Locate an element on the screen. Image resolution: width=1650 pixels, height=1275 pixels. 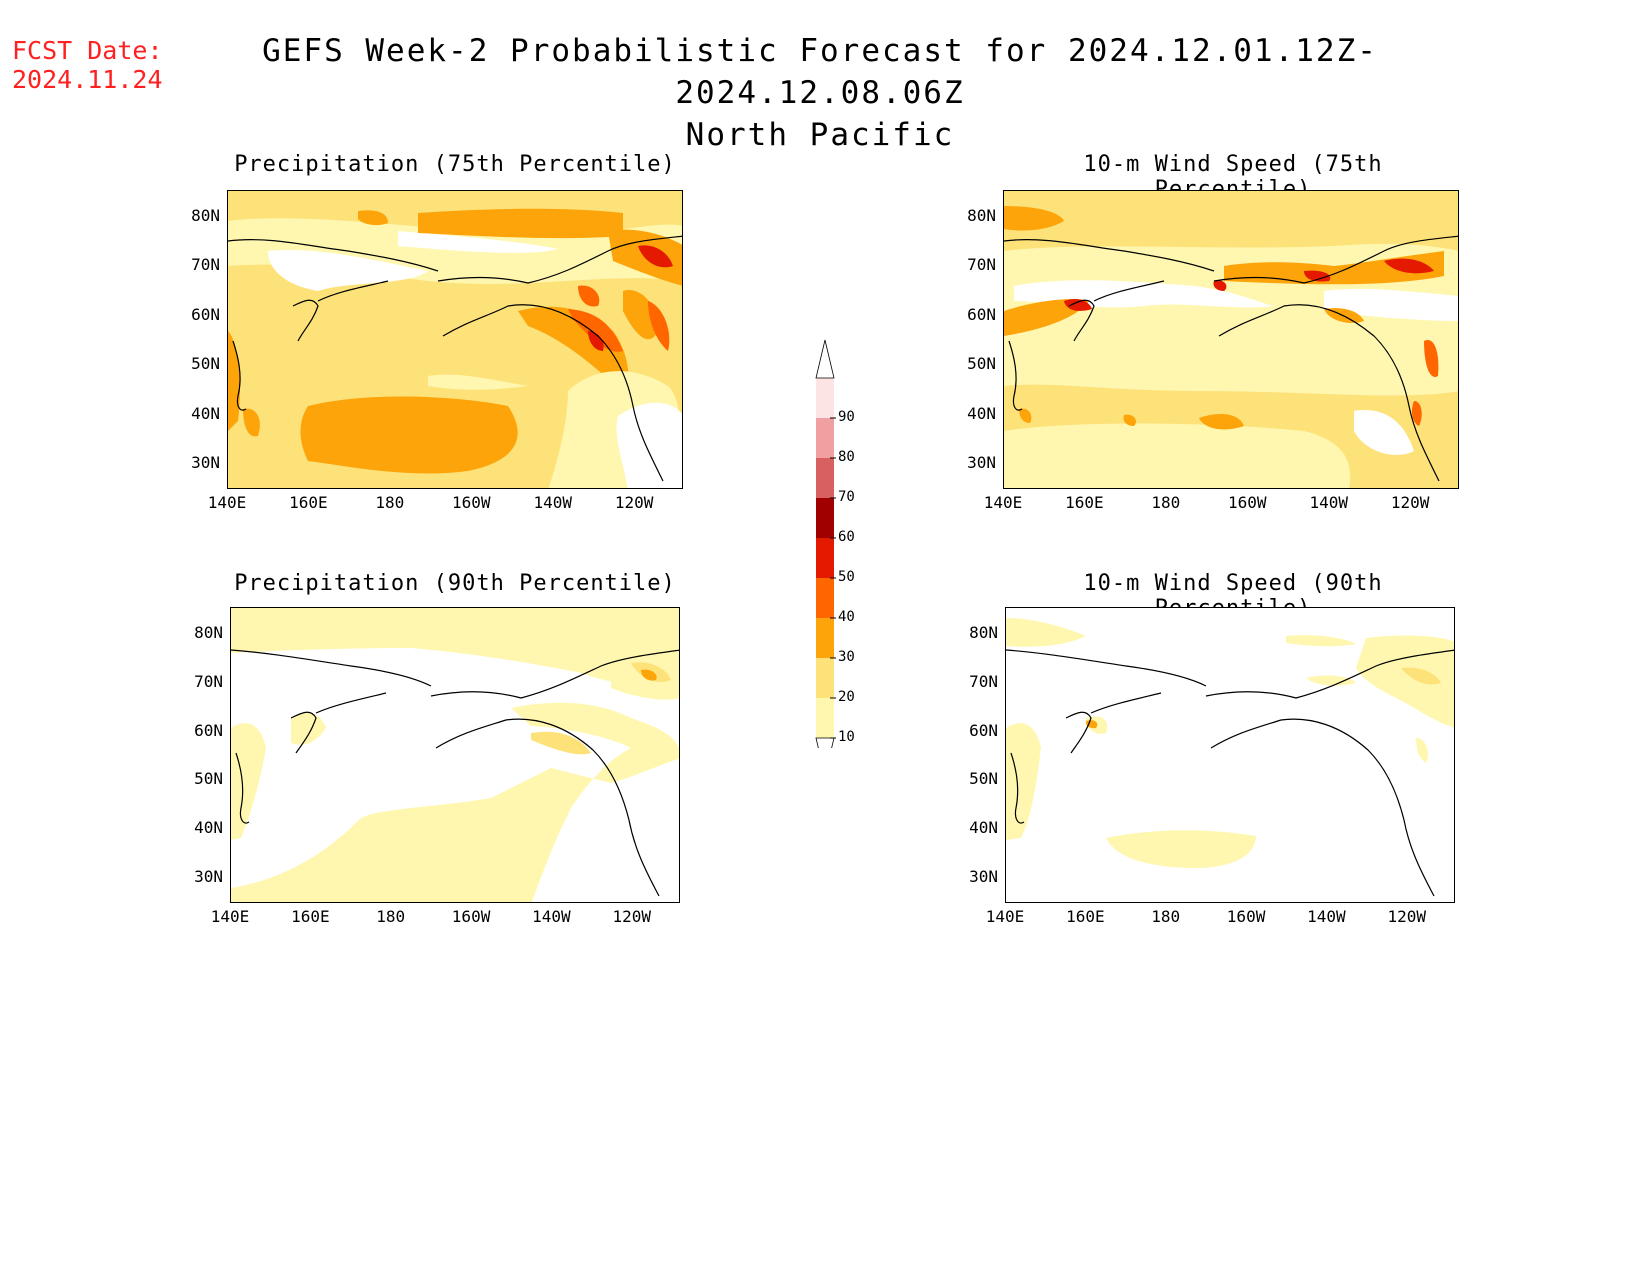
colorbar-level-label: 50 is located at coordinates (846, 577).